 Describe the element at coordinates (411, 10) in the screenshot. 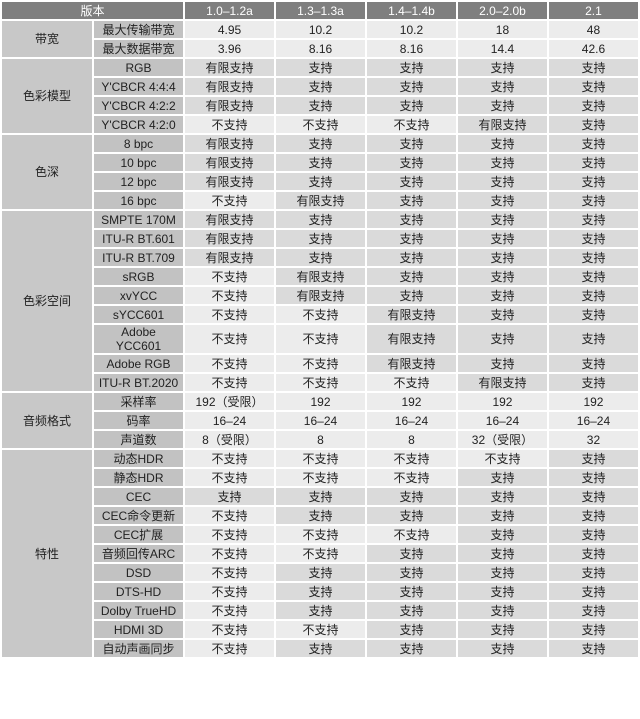

I see `version-col-header: 1.4–1.4b` at that location.